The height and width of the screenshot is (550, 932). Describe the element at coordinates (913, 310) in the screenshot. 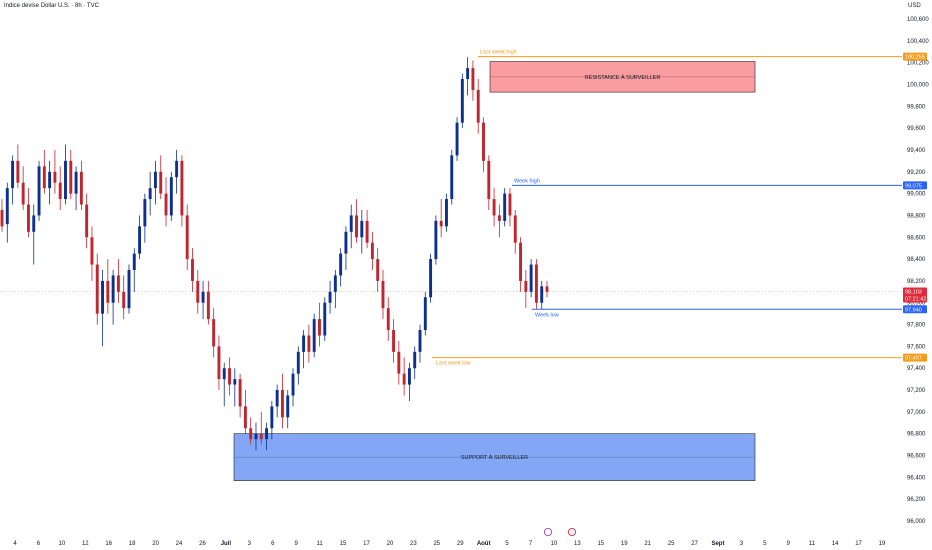

I see `price-tag-label: 97,940` at that location.